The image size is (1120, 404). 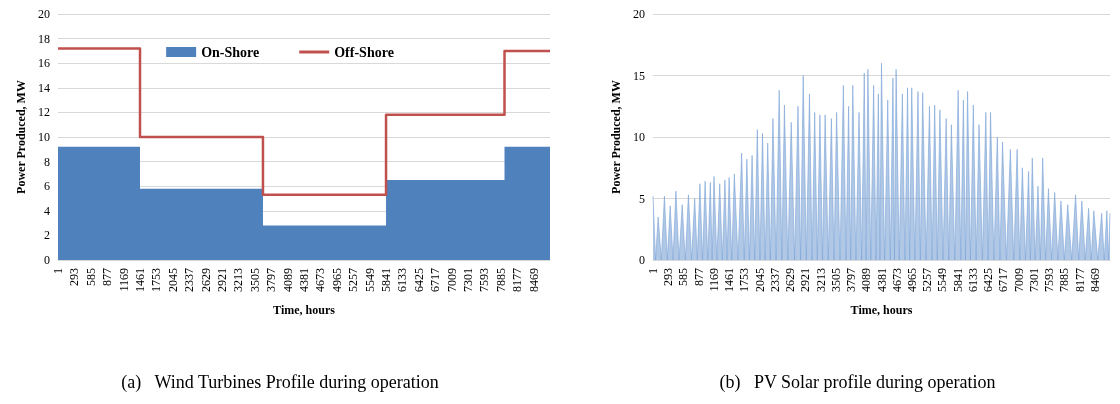 What do you see at coordinates (47, 210) in the screenshot?
I see `y-tick-label: 4` at bounding box center [47, 210].